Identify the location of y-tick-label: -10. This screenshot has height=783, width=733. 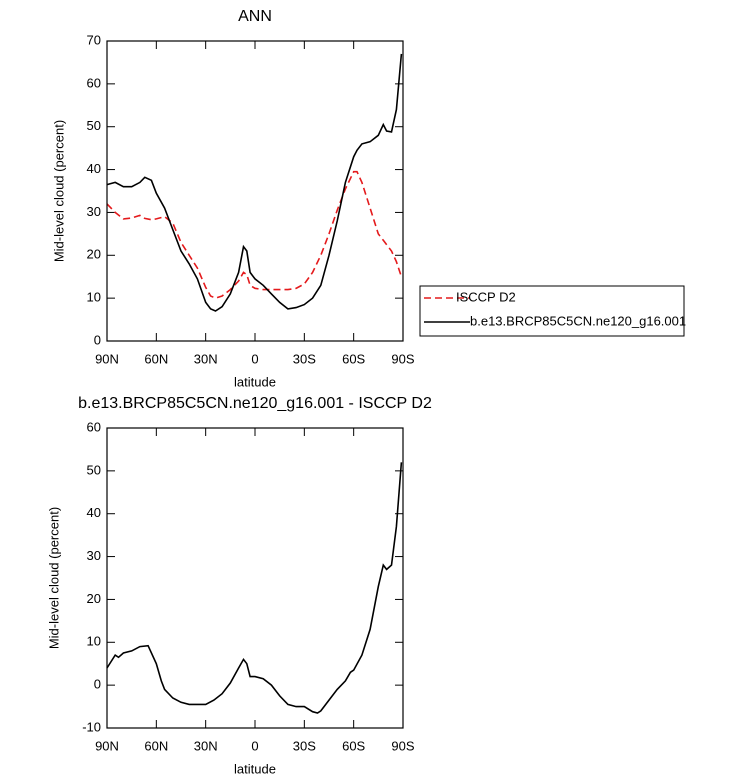
(91, 726).